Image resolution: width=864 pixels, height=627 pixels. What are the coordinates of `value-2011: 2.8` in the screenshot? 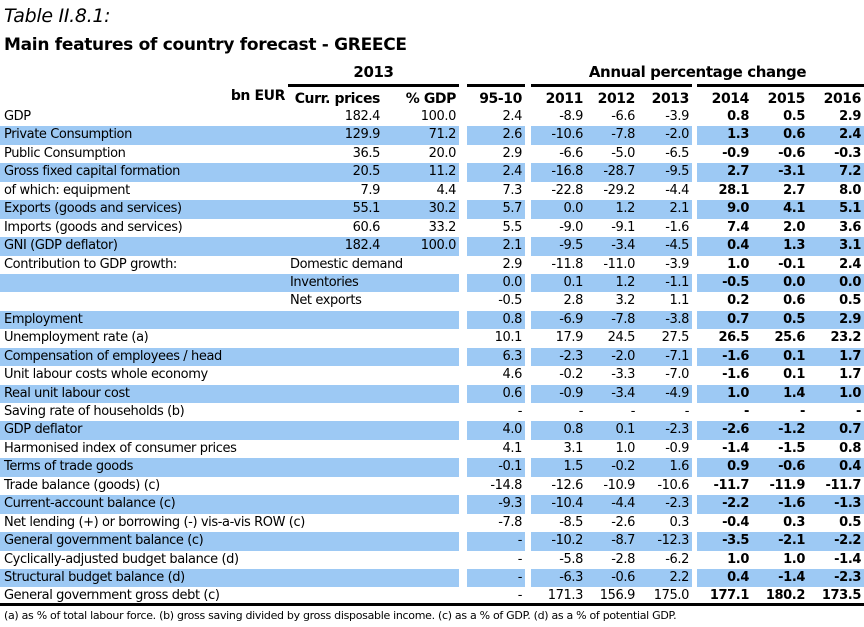 It's located at (573, 301).